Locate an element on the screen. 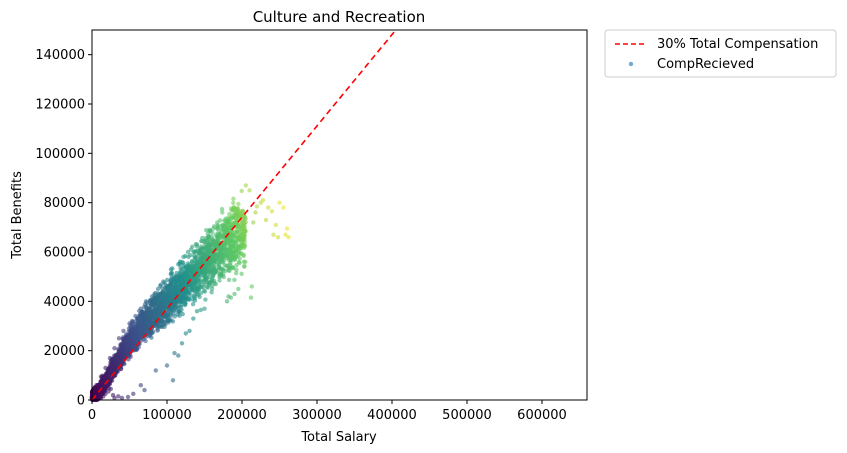 This screenshot has width=847, height=453. y-tick-label: 20000 is located at coordinates (64, 351).